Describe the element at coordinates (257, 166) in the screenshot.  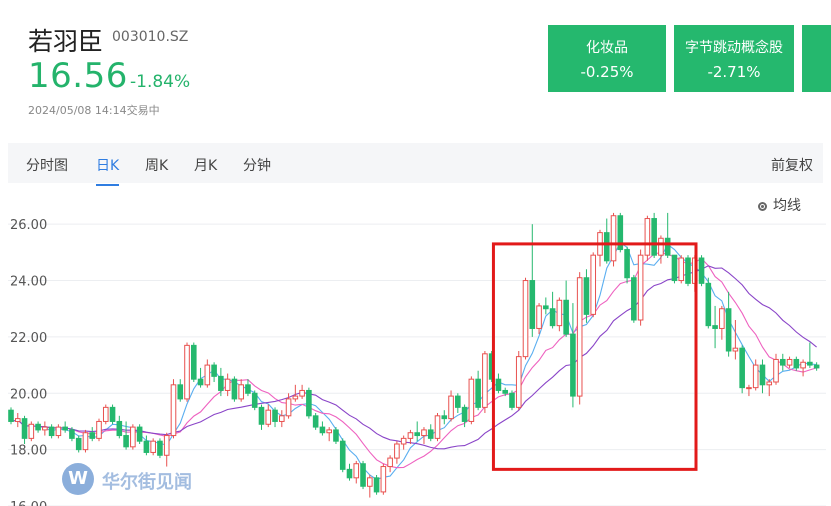
I see `tab-minute: 分钟` at that location.